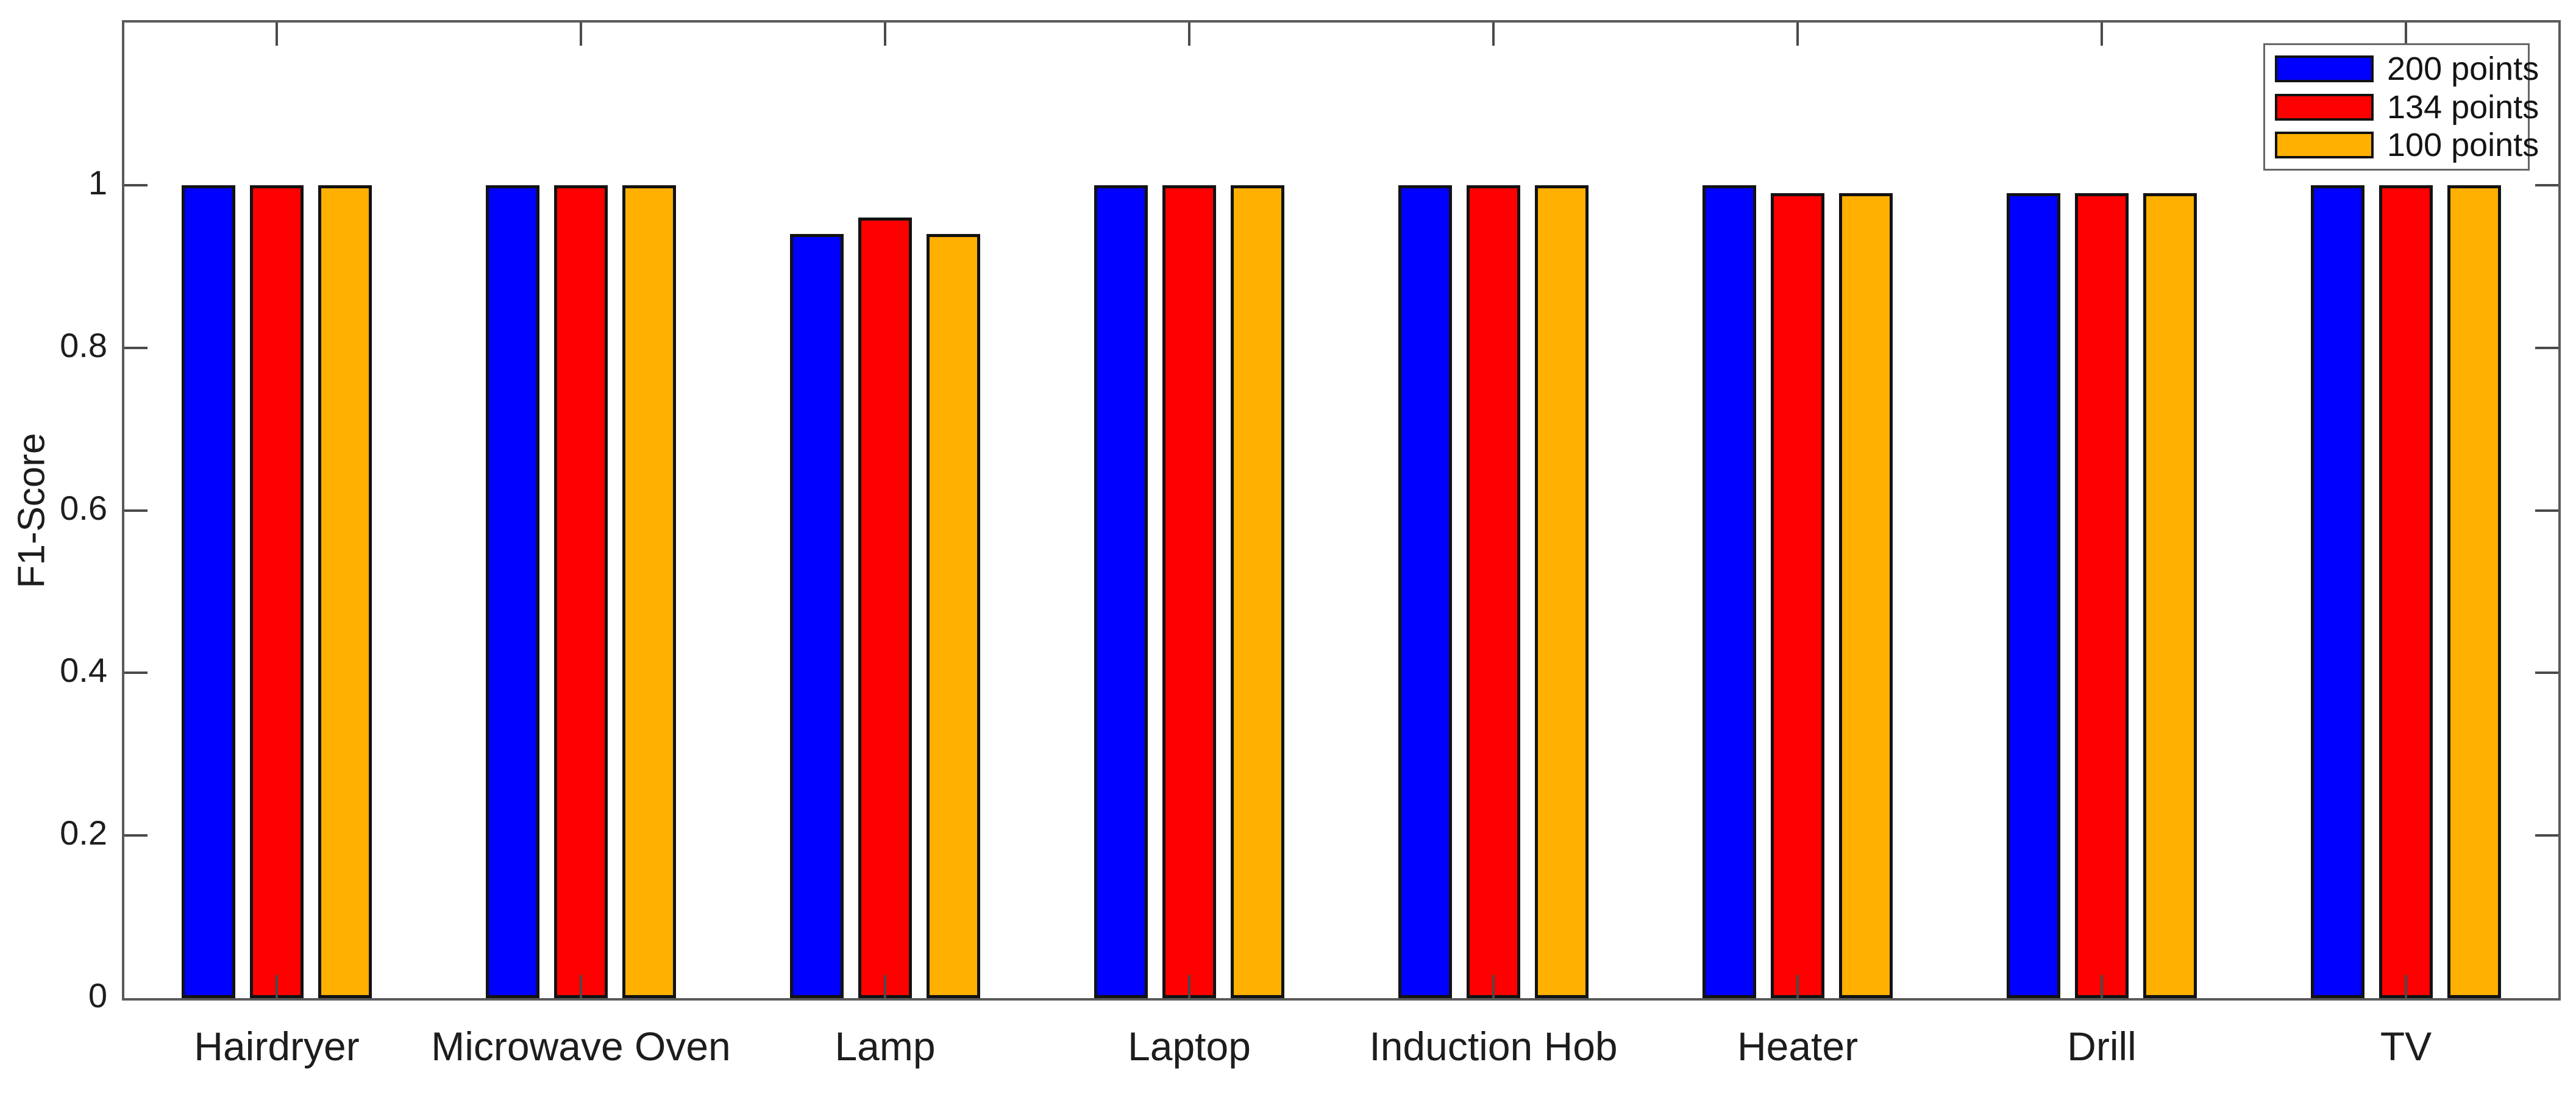 The height and width of the screenshot is (1095, 2576). Describe the element at coordinates (83, 508) in the screenshot. I see `y-tick-label-0.6: 0.6` at that location.